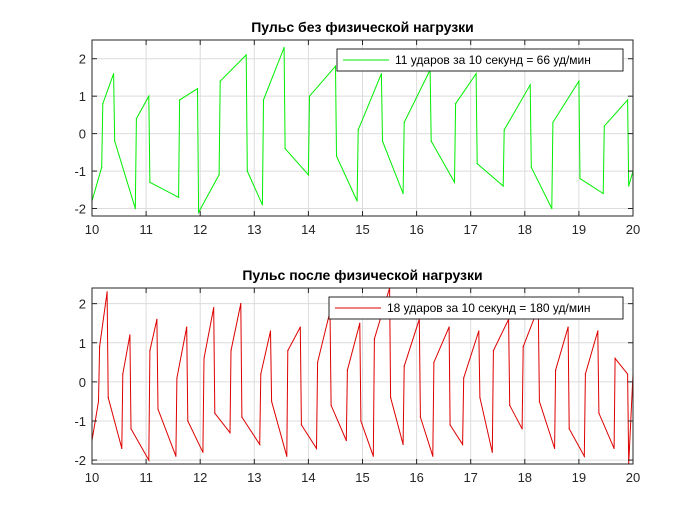 Image resolution: width=700 pixels, height=525 pixels. I want to click on x-tick-label: 16, so click(416, 229).